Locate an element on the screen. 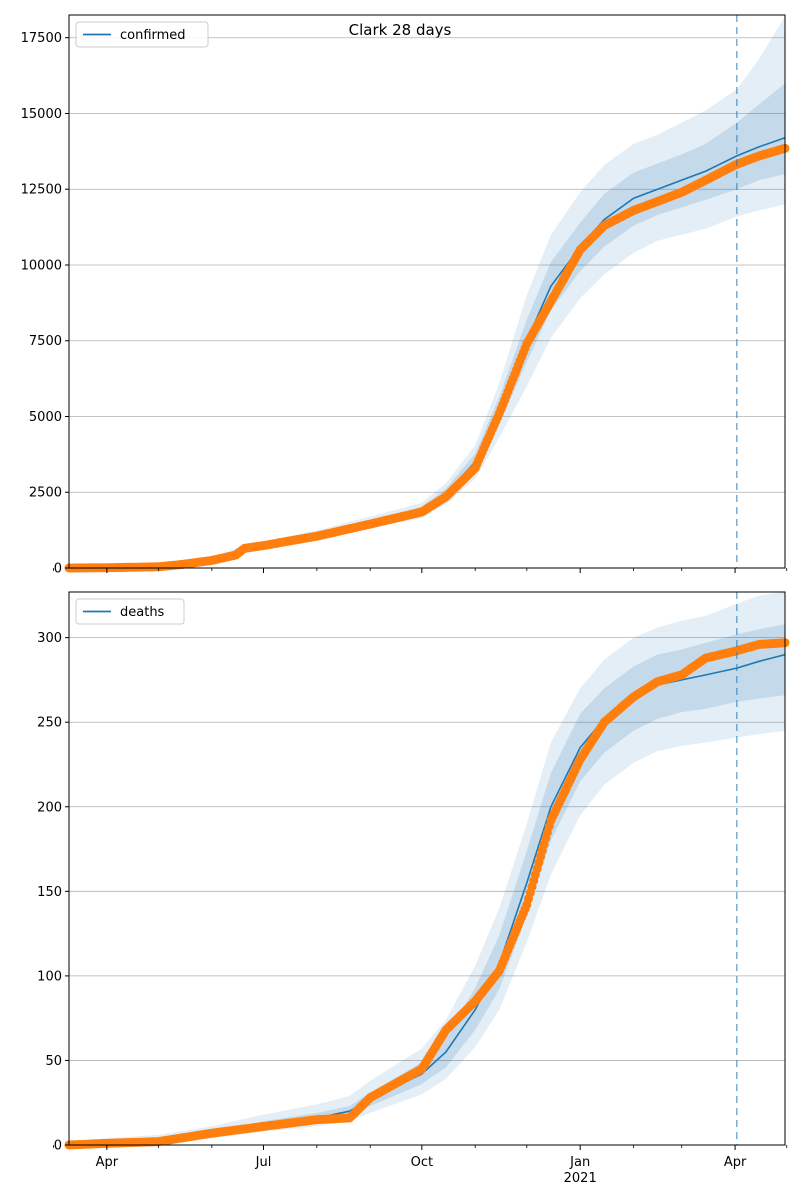 Image resolution: width=800 pixels, height=1200 pixels. y-tick-label: 17500 is located at coordinates (41, 38).